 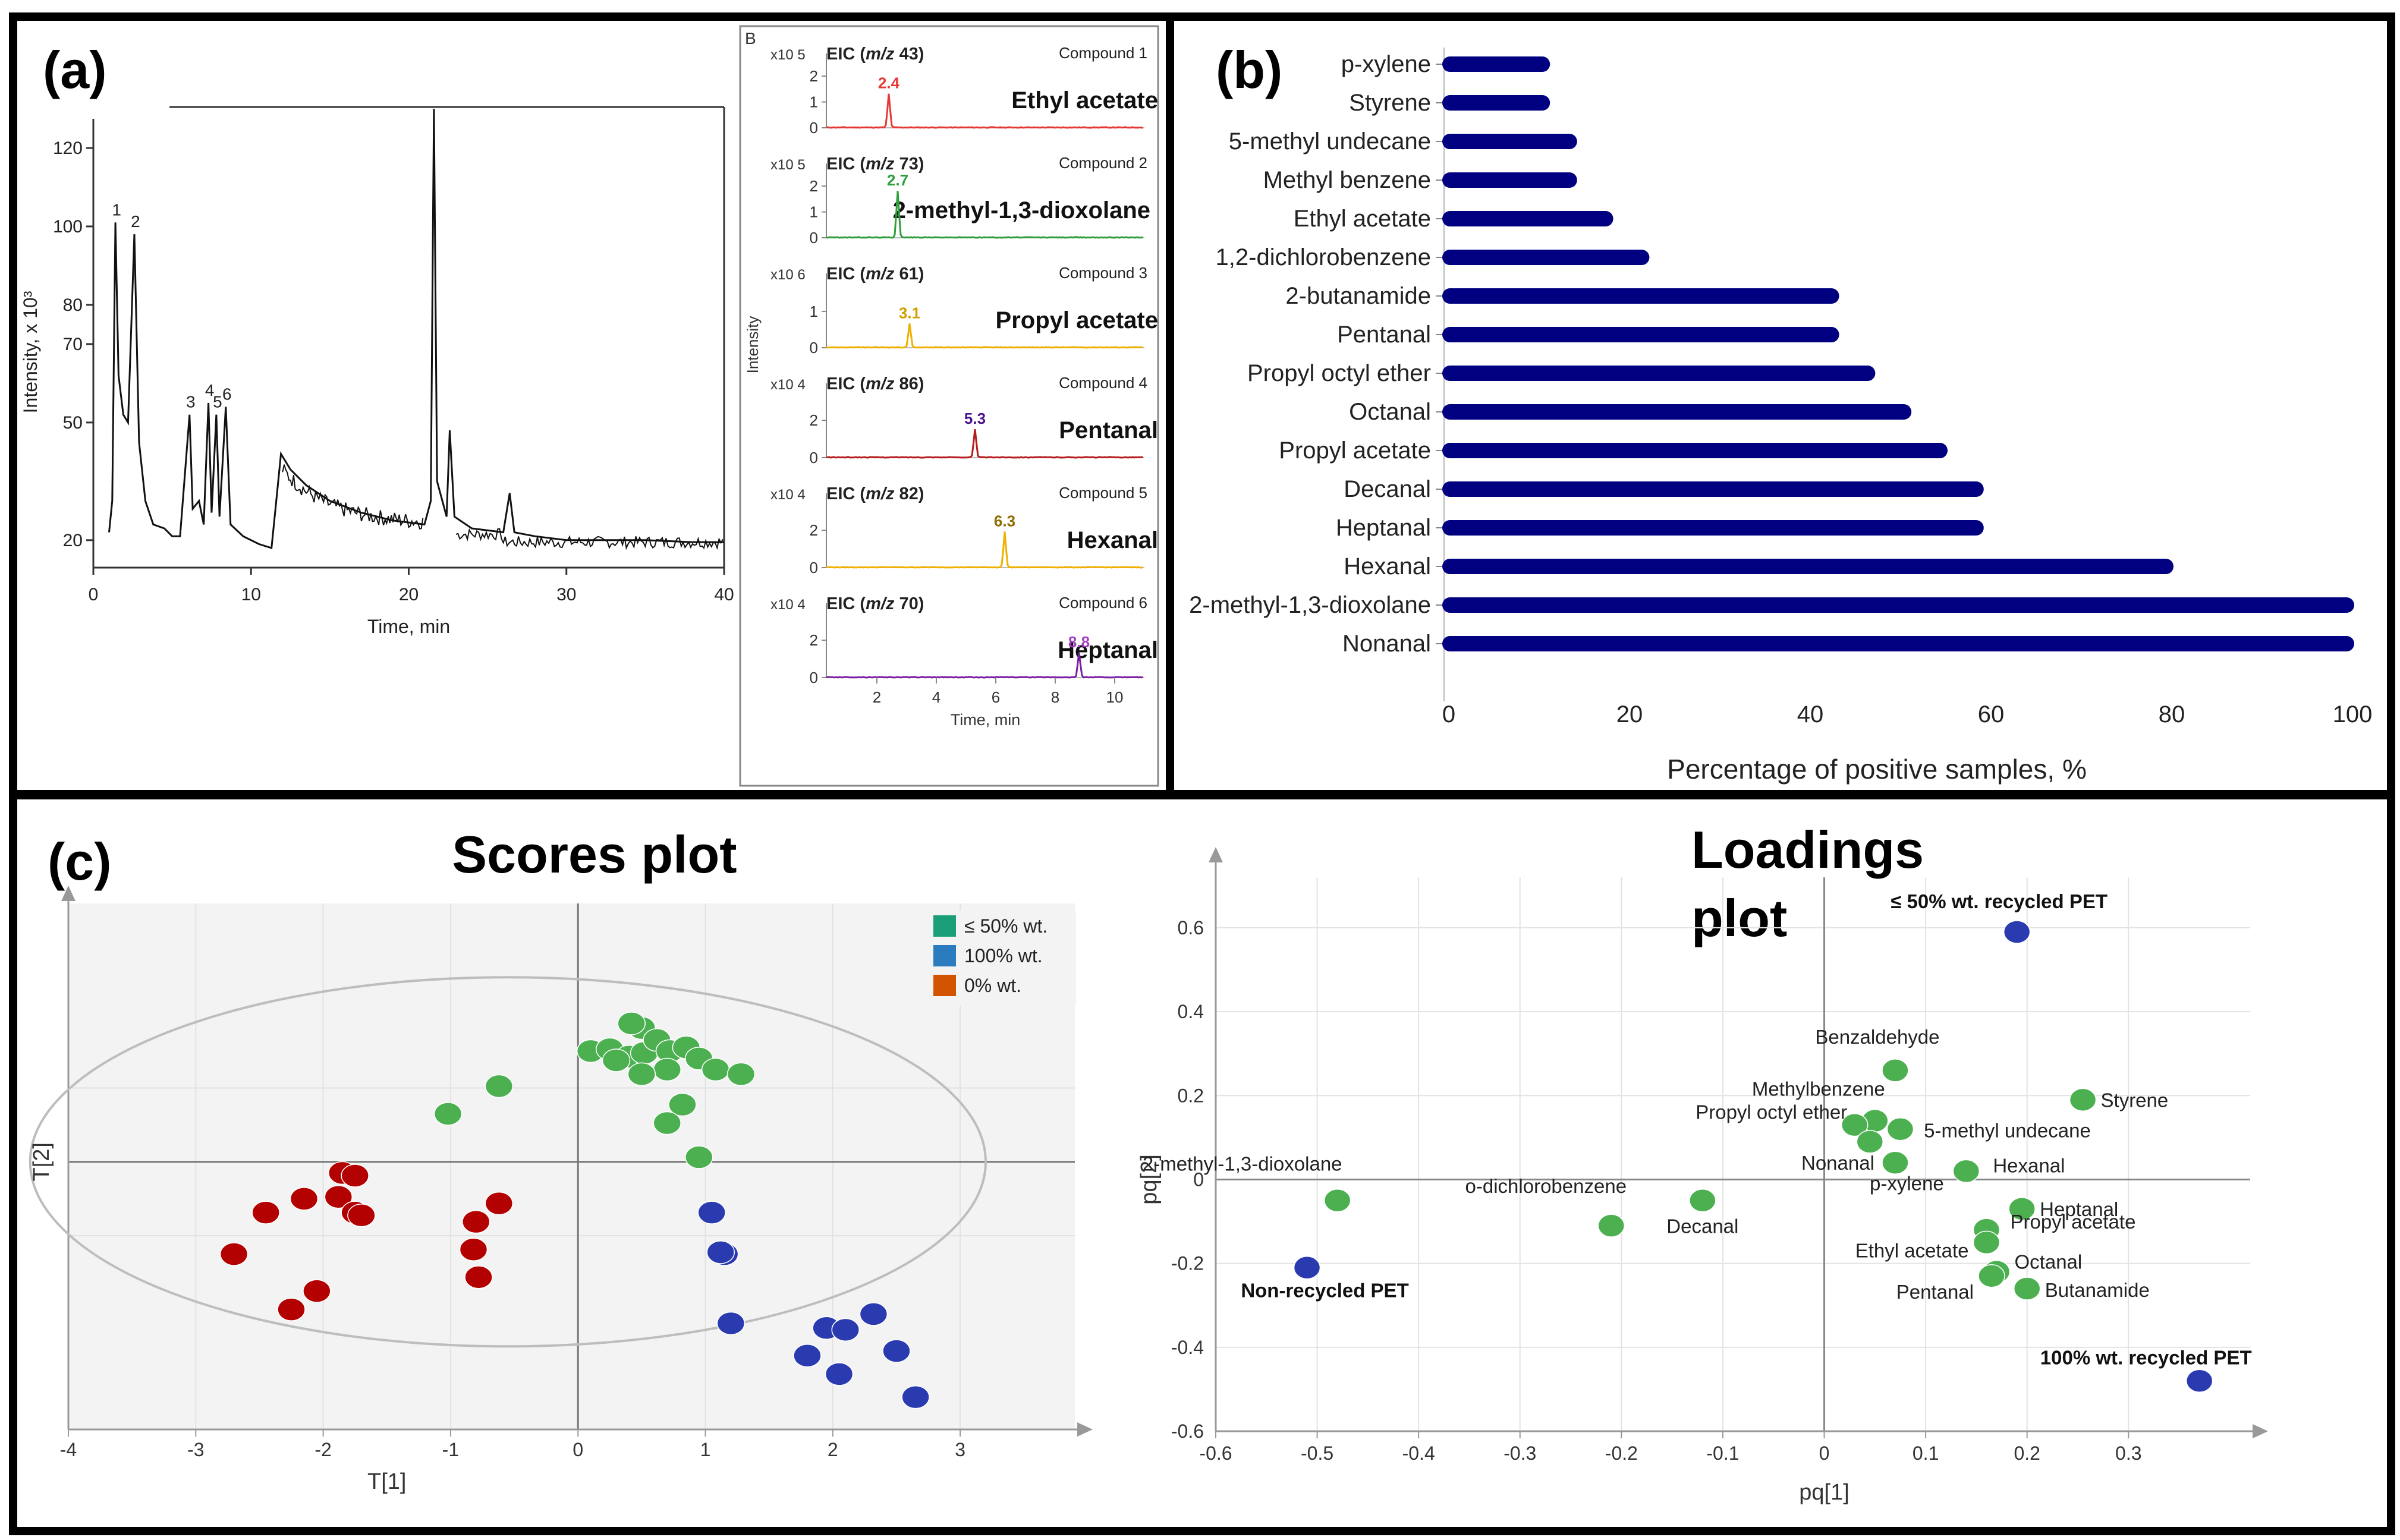 What do you see at coordinates (450, 1449) in the screenshot?
I see `scores-x-tick-label: -1` at bounding box center [450, 1449].